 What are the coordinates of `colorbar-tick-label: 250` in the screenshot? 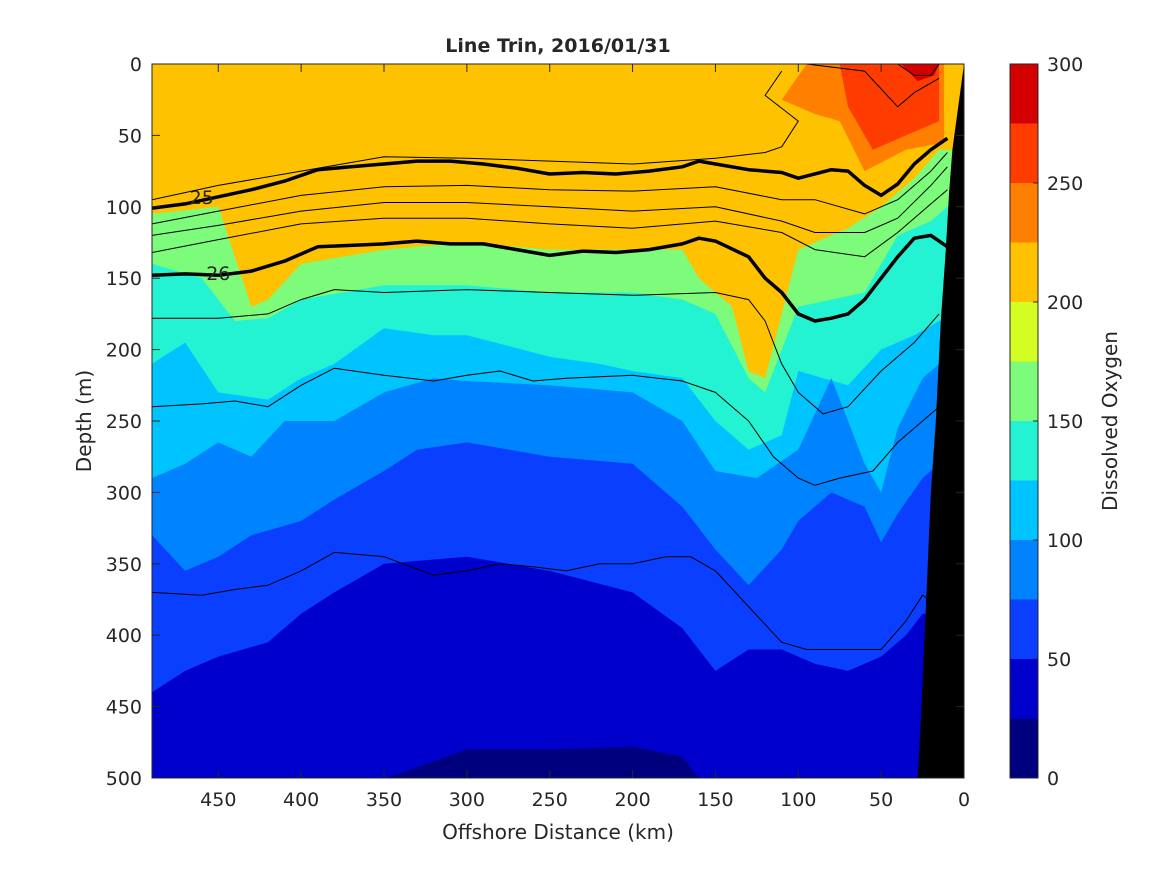 It's located at (1065, 184).